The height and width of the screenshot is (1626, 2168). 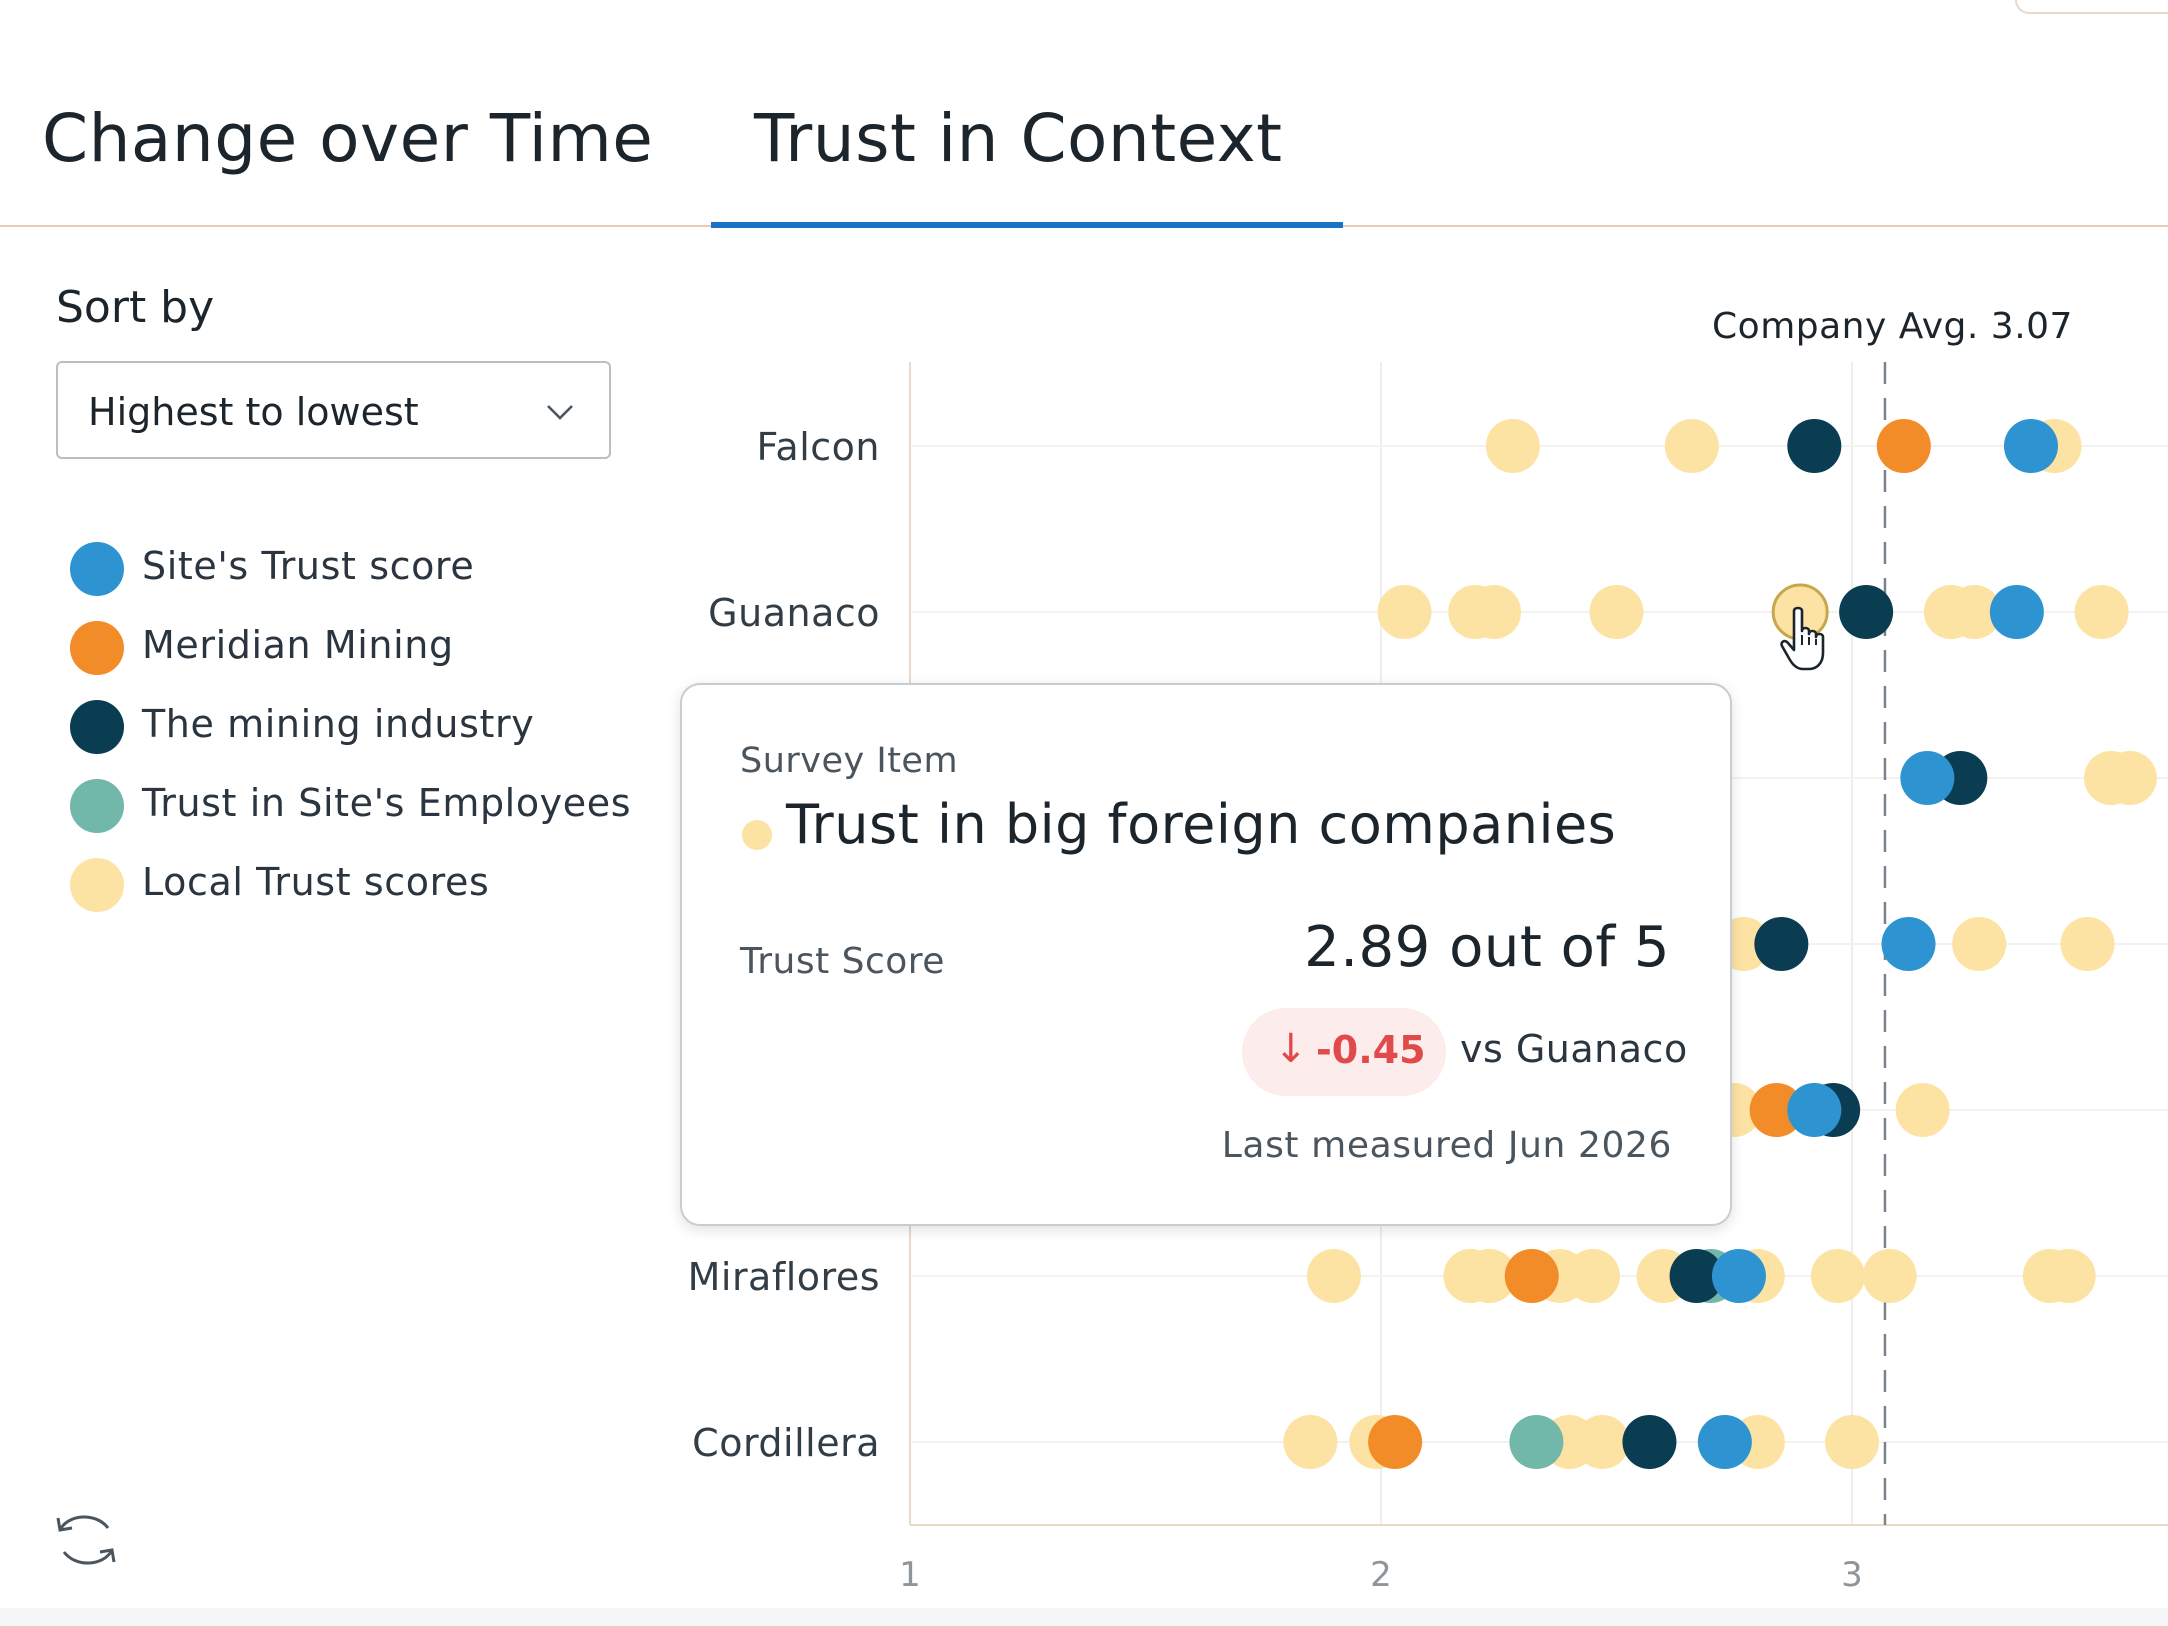 I want to click on tooltip-delta-value: -0.45, so click(x=1371, y=1050).